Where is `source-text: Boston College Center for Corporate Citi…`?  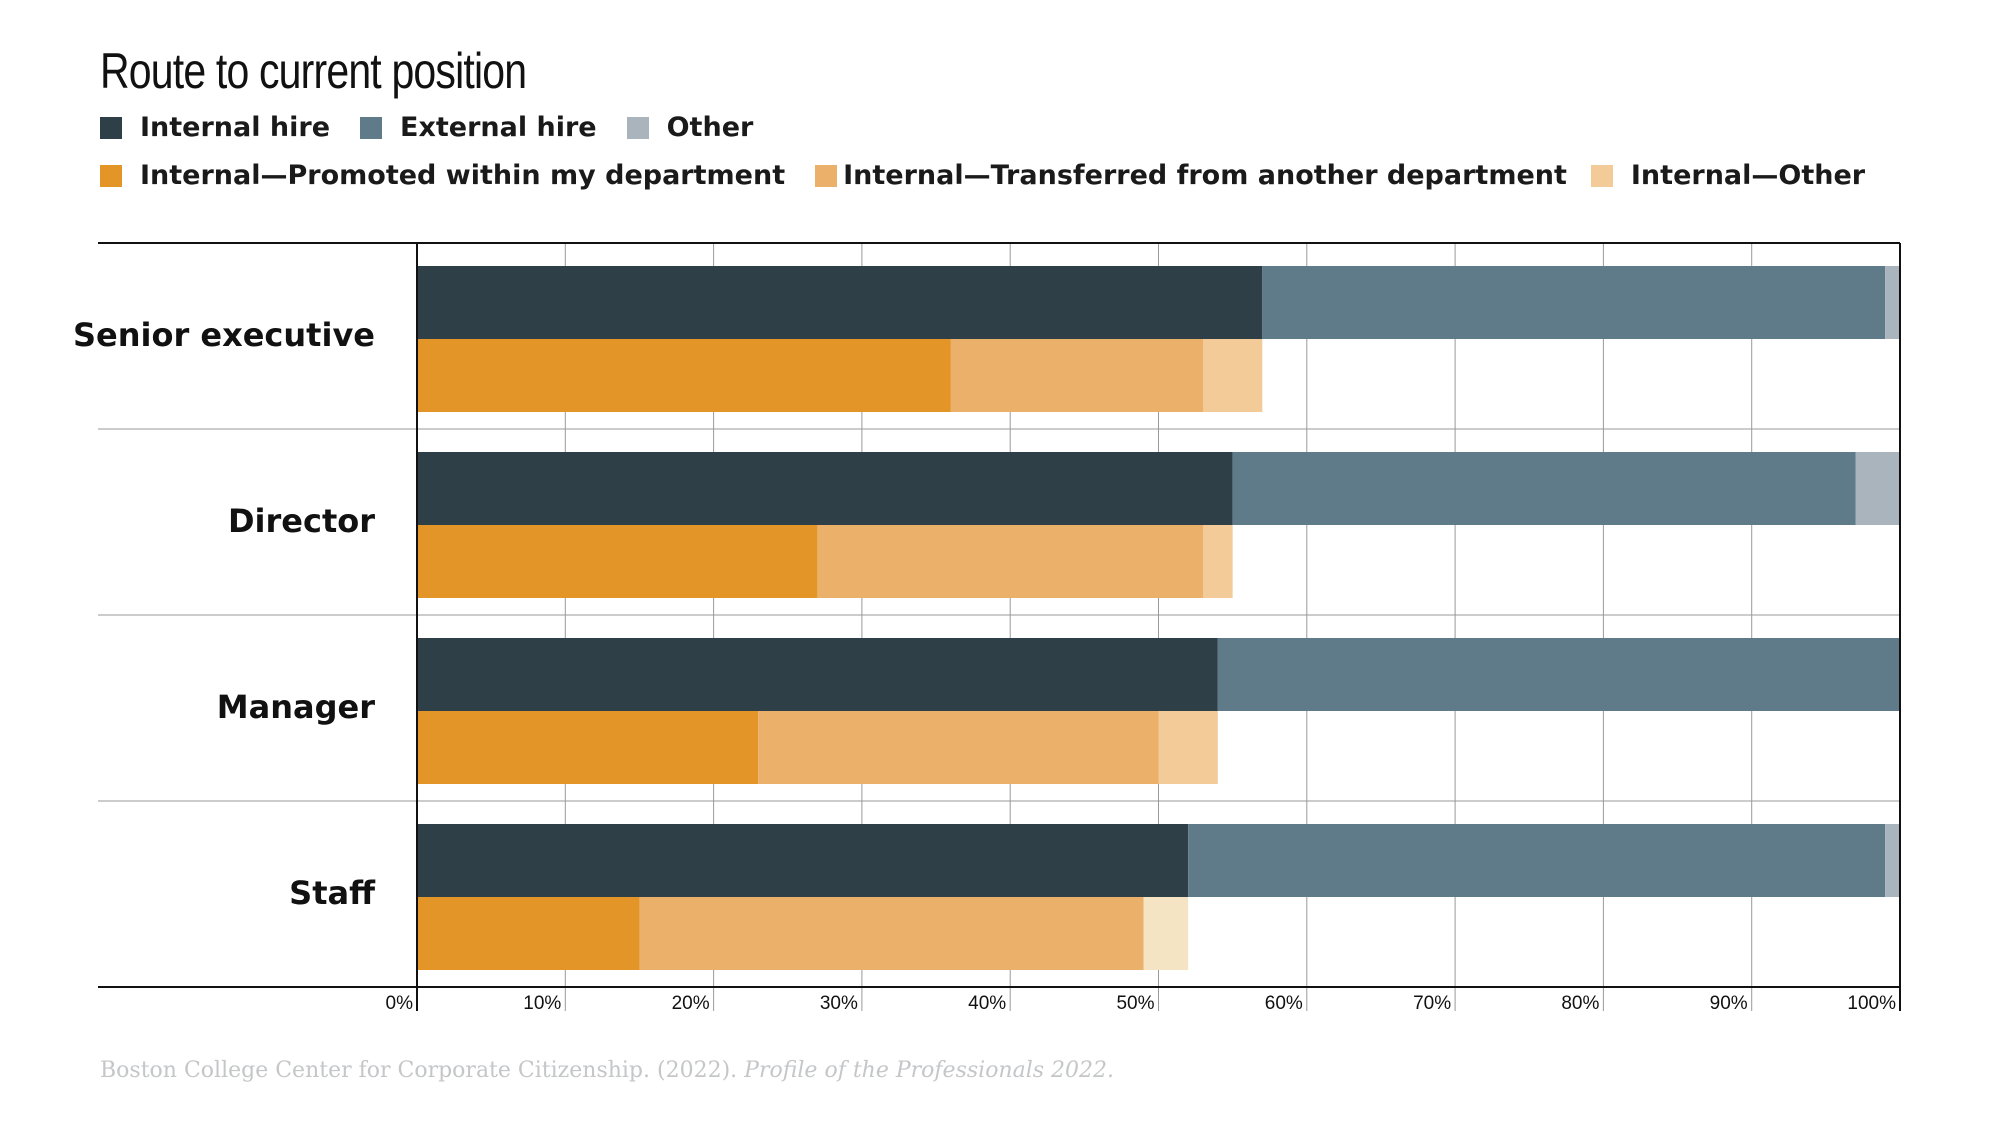 source-text: Boston College Center for Corporate Citi… is located at coordinates (422, 1070).